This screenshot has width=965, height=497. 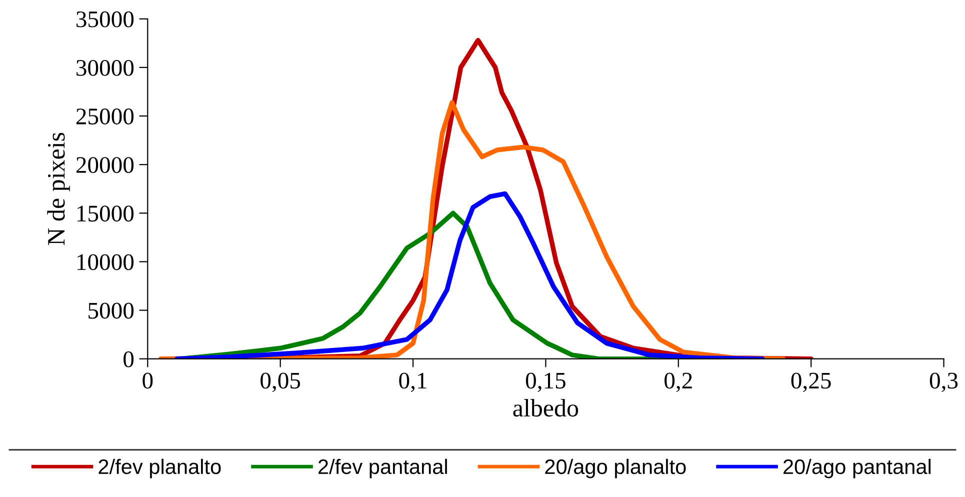 What do you see at coordinates (678, 382) in the screenshot?
I see `x-tick-label: 0,2` at bounding box center [678, 382].